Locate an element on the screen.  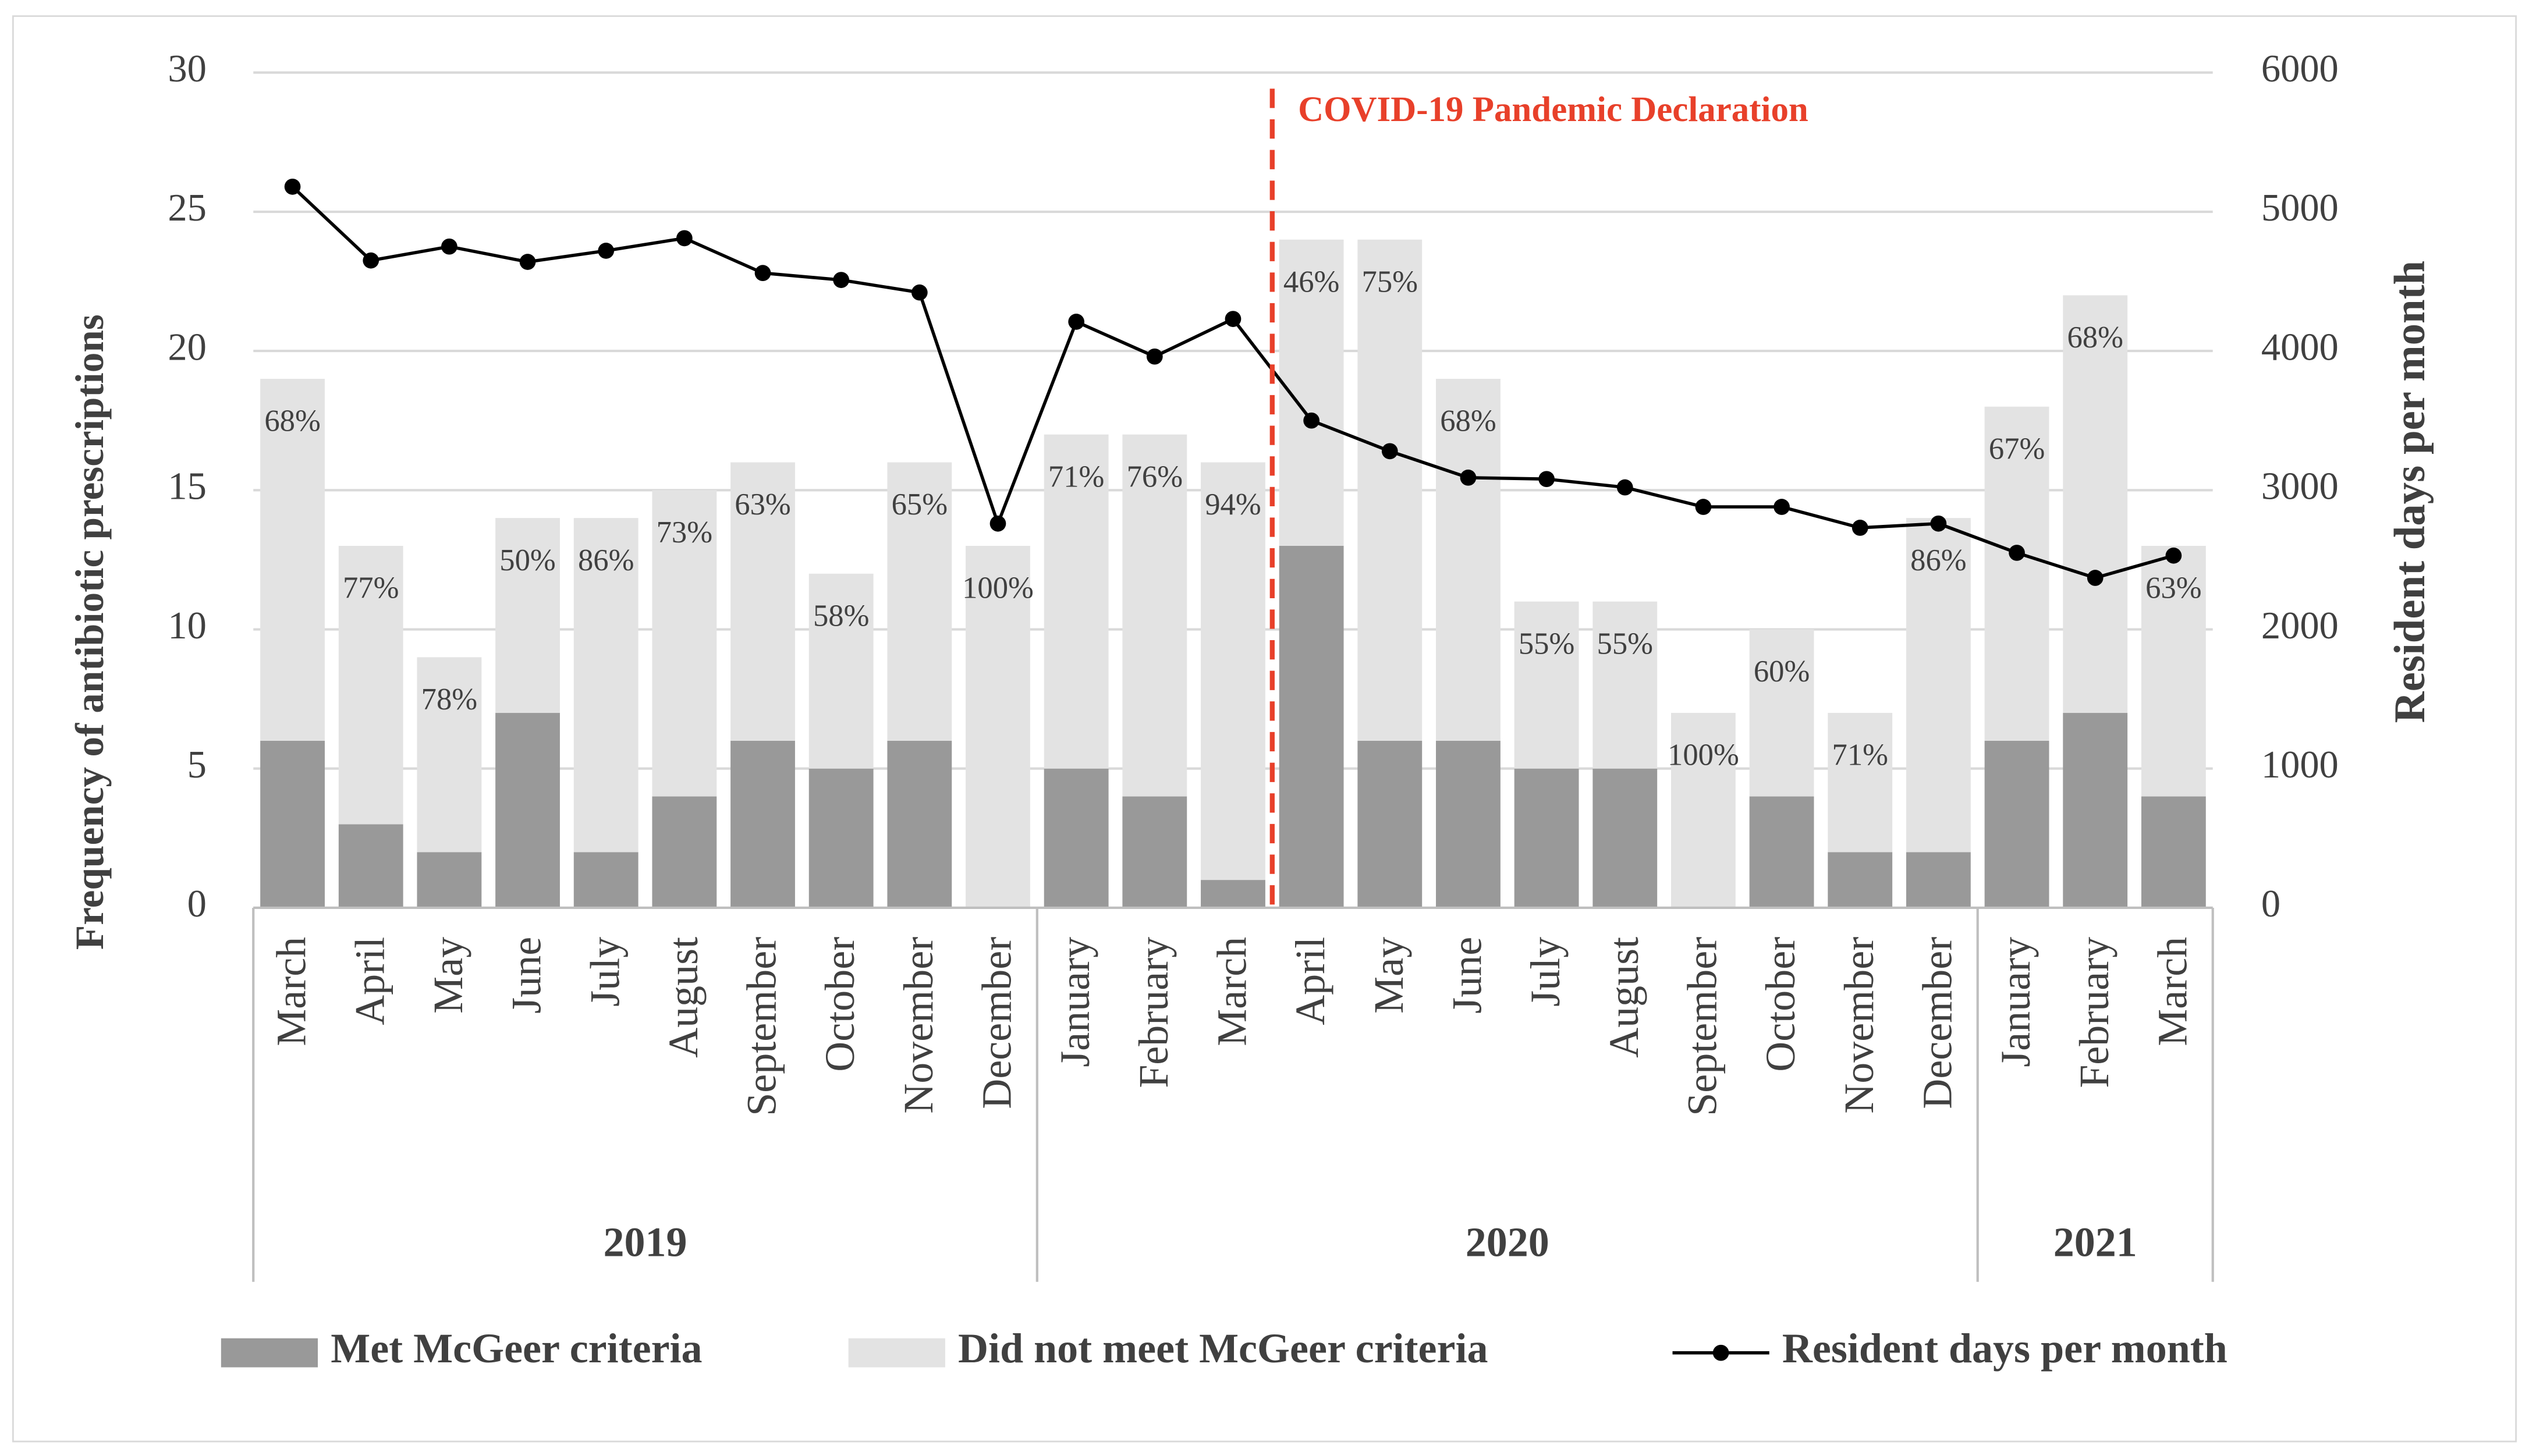
percent-label: 78% is located at coordinates (449, 699).